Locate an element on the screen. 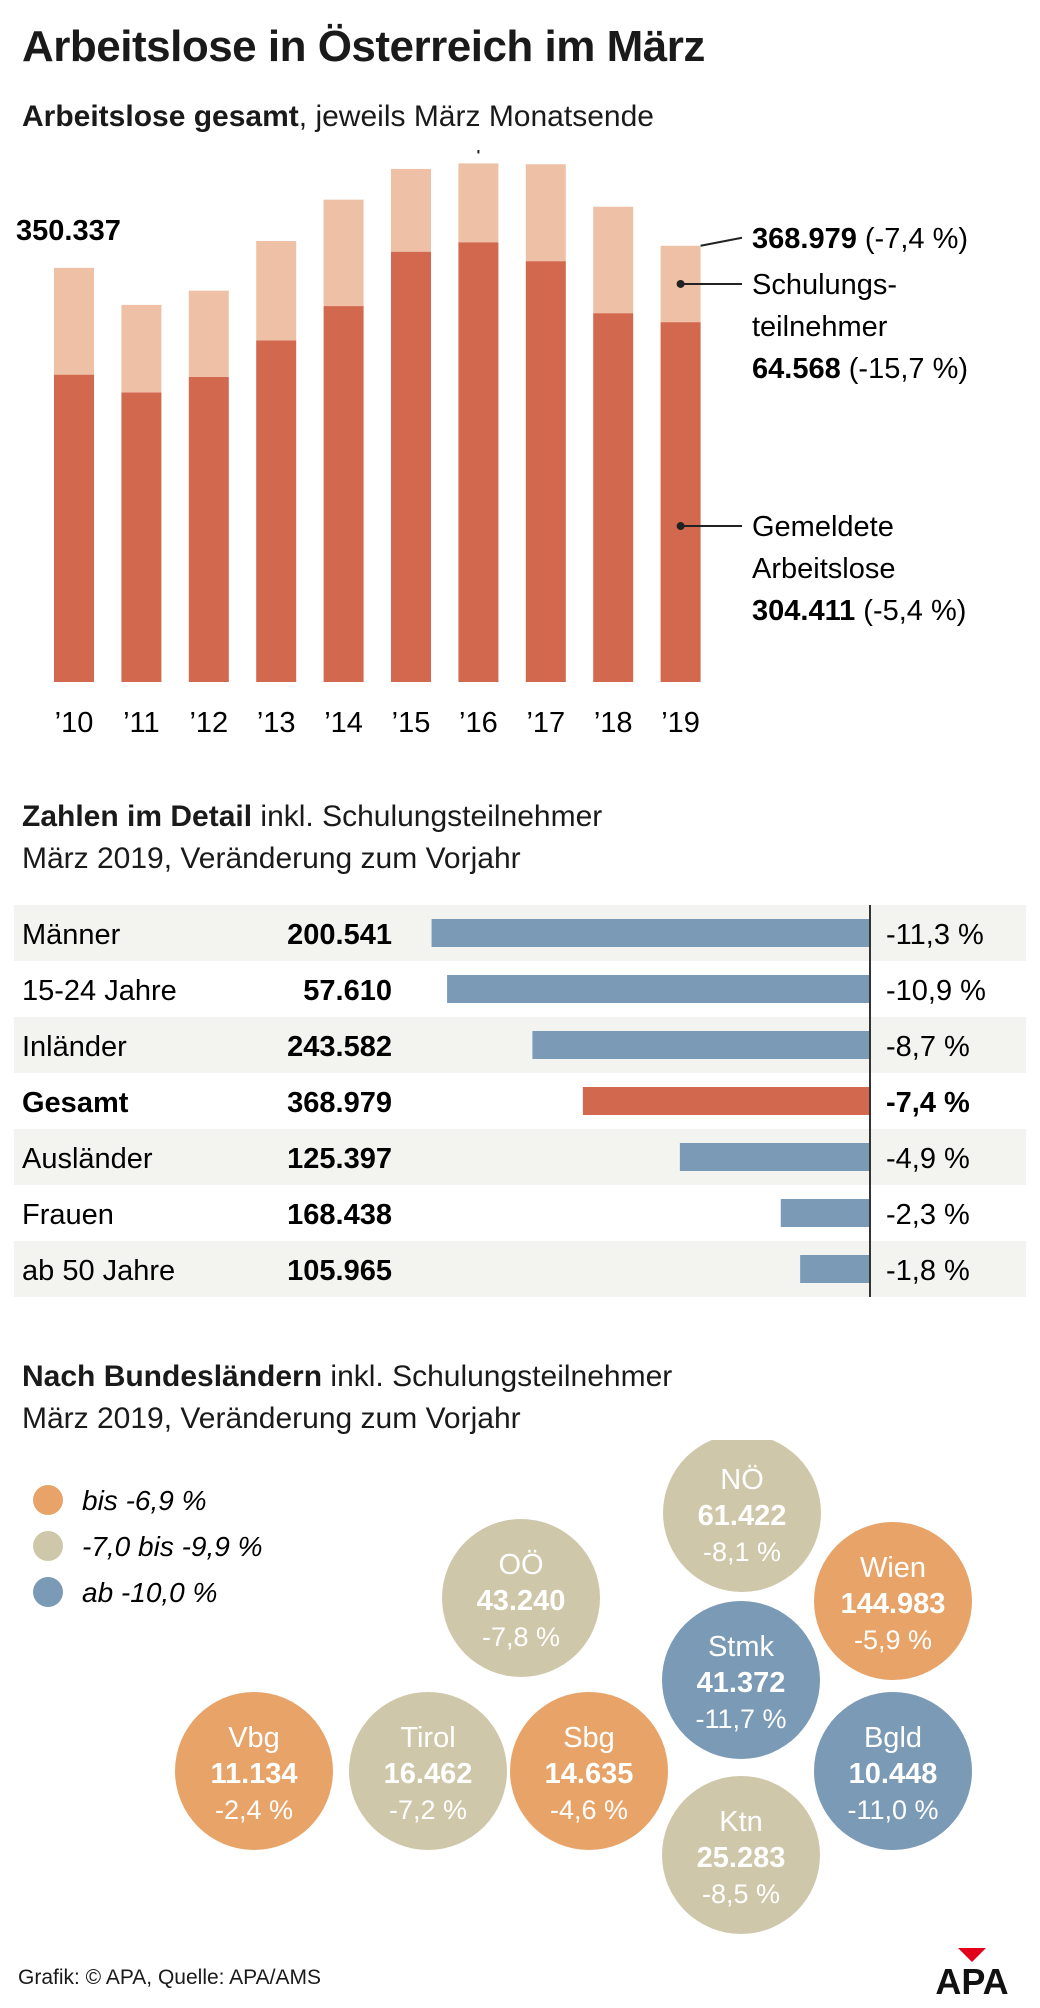 The height and width of the screenshot is (2008, 1040). detail-row-shade is located at coordinates (520, 1045).